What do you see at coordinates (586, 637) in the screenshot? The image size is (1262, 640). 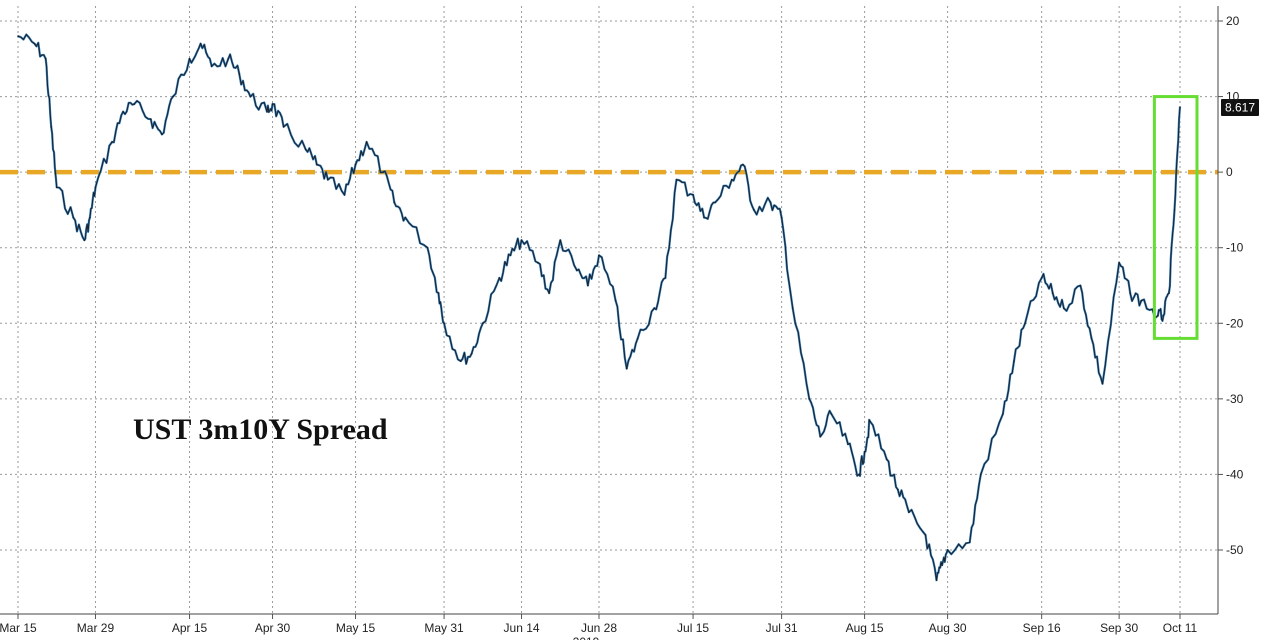 I see `x-axis-year-label: 2019` at bounding box center [586, 637].